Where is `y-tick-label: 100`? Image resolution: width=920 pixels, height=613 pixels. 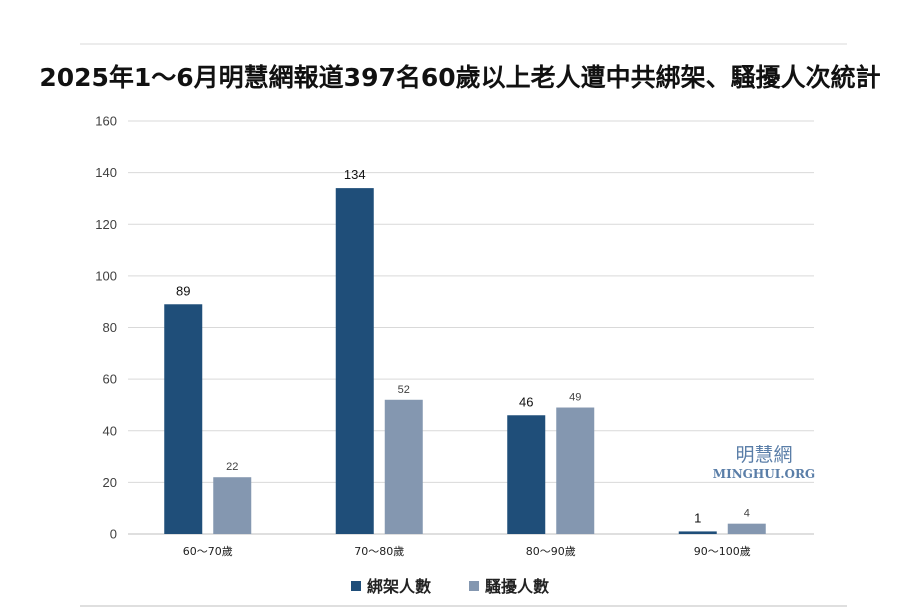 y-tick-label: 100 is located at coordinates (106, 275).